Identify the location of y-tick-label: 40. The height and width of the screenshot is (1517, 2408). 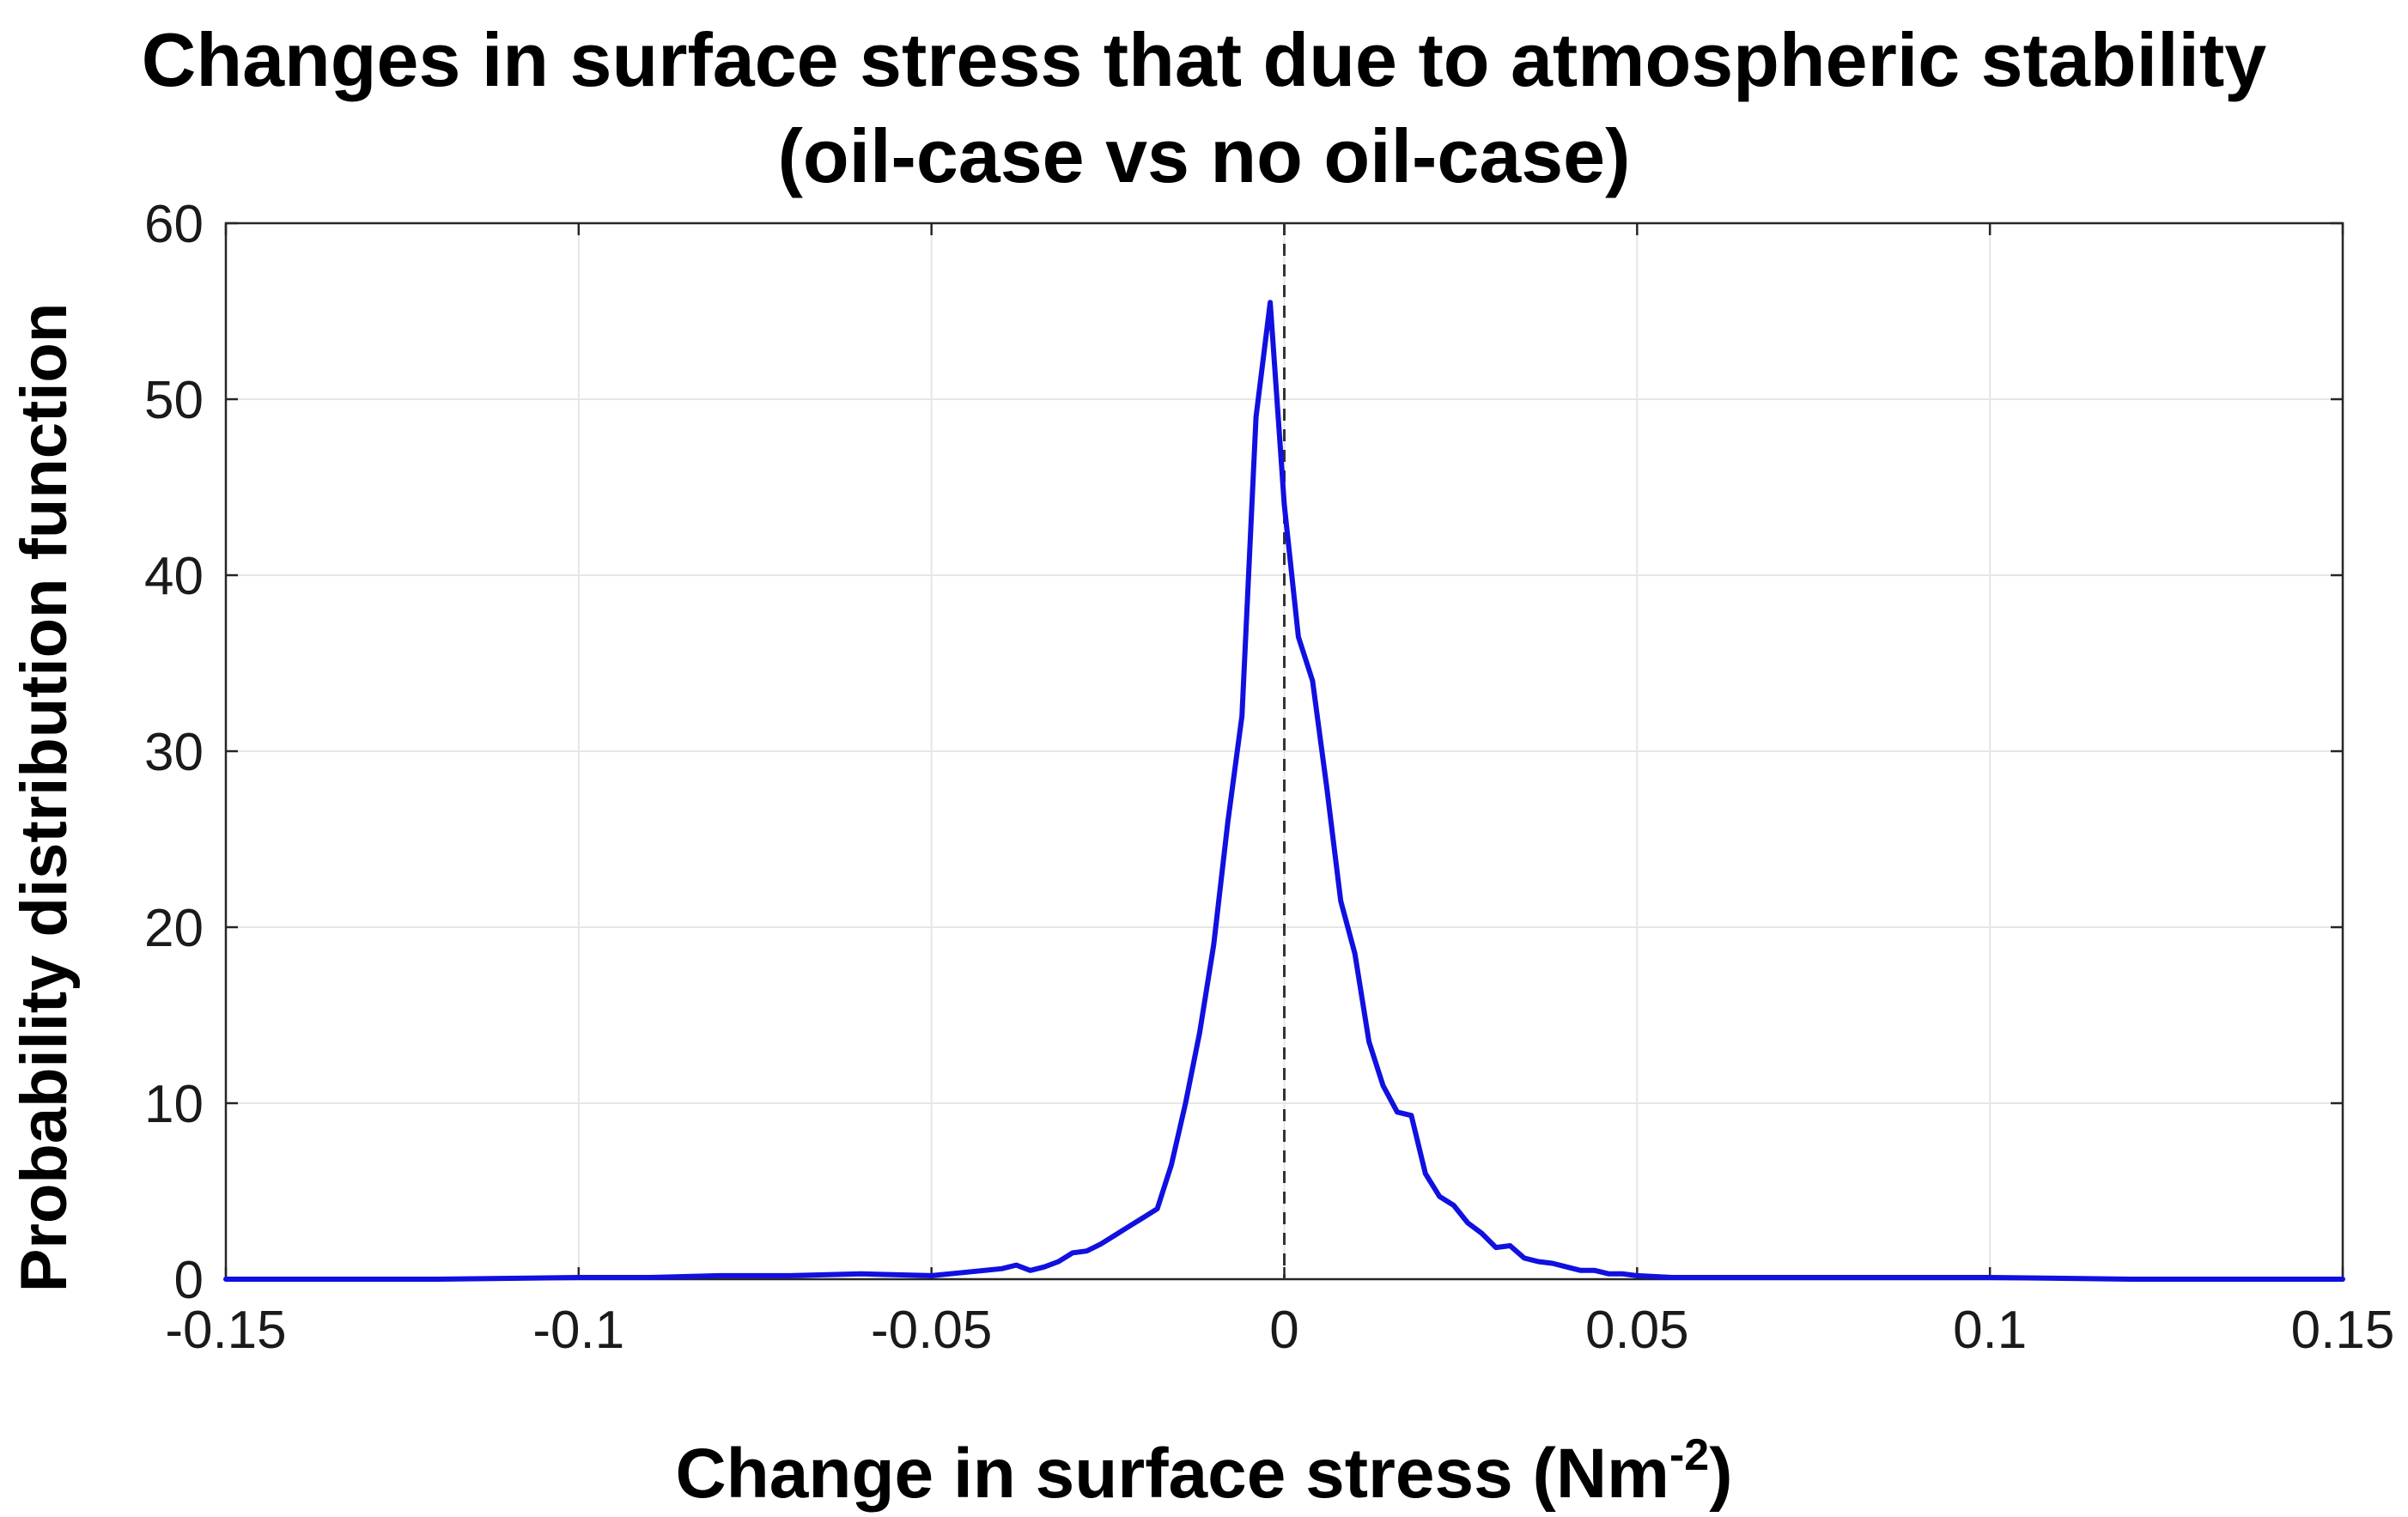
(174, 576).